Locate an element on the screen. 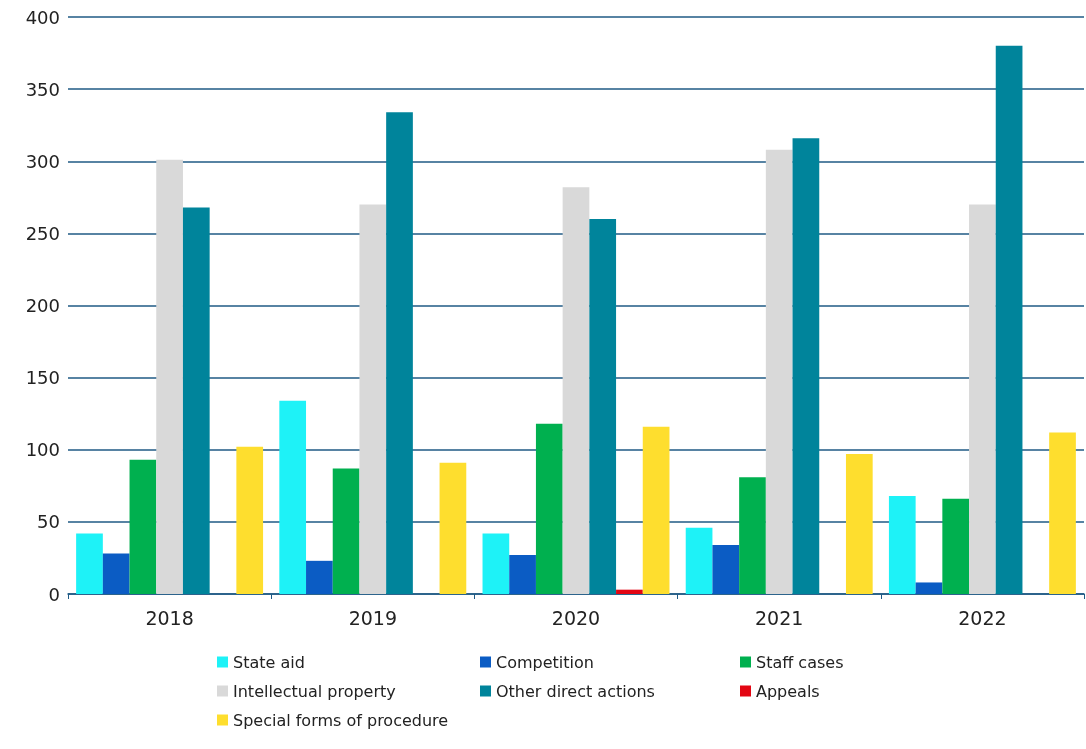 The height and width of the screenshot is (749, 1086). legend-label: Competition is located at coordinates (545, 662).